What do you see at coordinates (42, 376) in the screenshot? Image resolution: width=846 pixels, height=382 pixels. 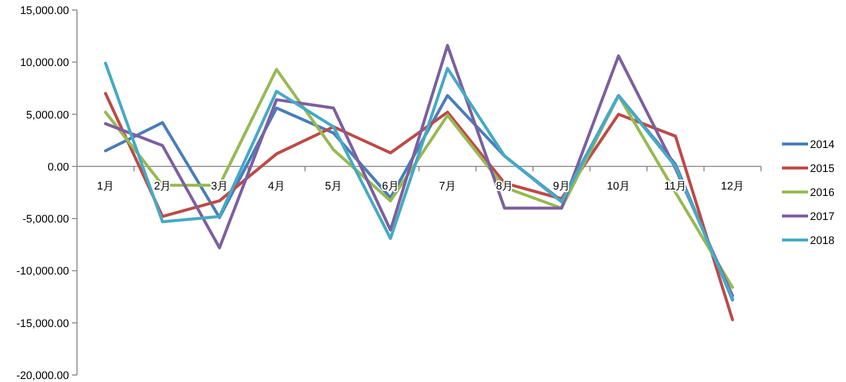 I see `y-tick-label: -20,000.00` at bounding box center [42, 376].